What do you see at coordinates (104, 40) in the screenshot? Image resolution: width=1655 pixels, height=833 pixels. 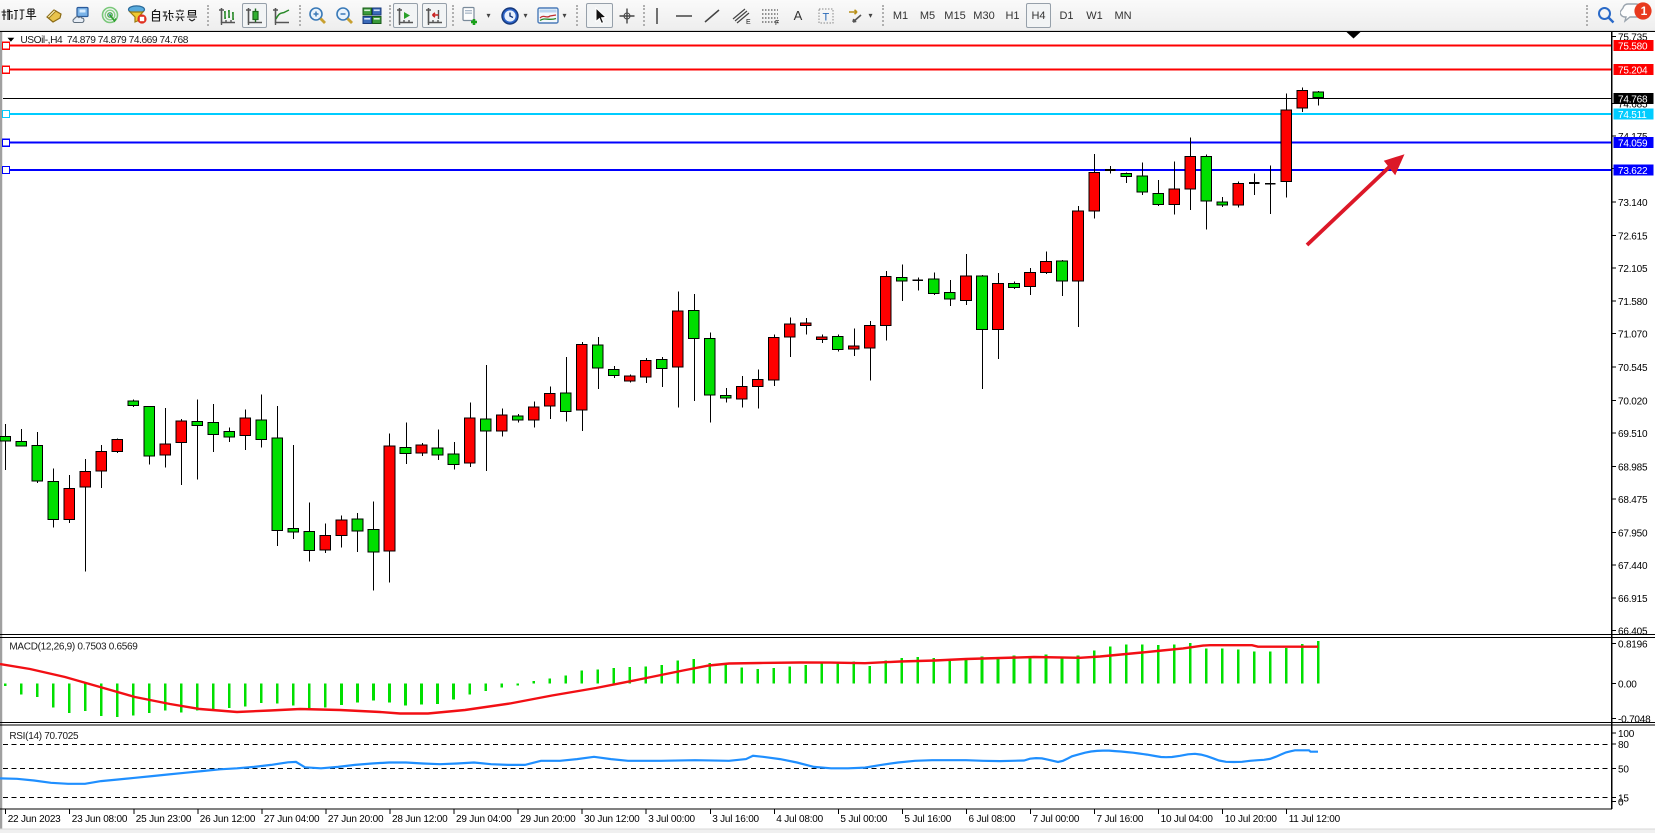 I see `svg-text:USOil-,H4 74.879 74.879 74.66: USOil-,H4 74.879 74.879 74.669 74.768` at bounding box center [104, 40].